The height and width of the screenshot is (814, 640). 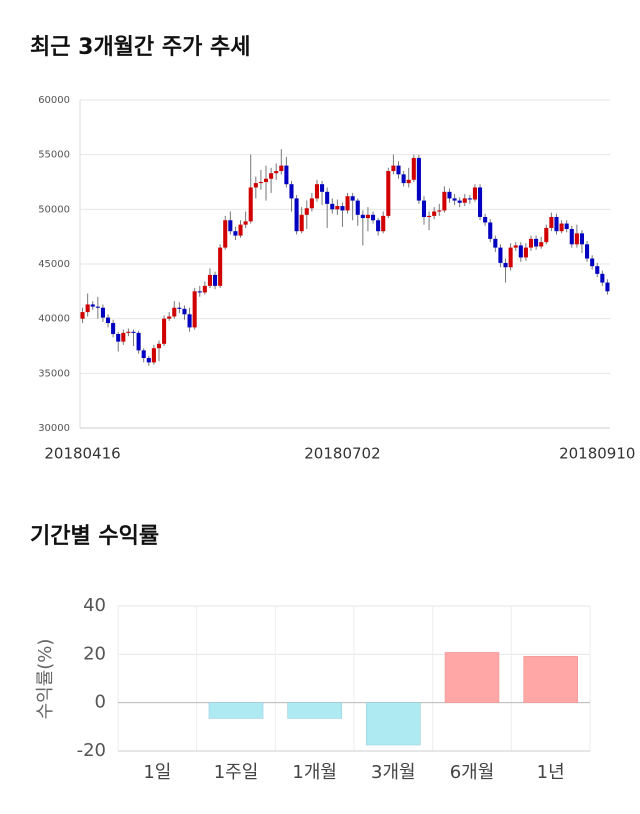 I want to click on y-tick-label: 40000, so click(x=54, y=319).